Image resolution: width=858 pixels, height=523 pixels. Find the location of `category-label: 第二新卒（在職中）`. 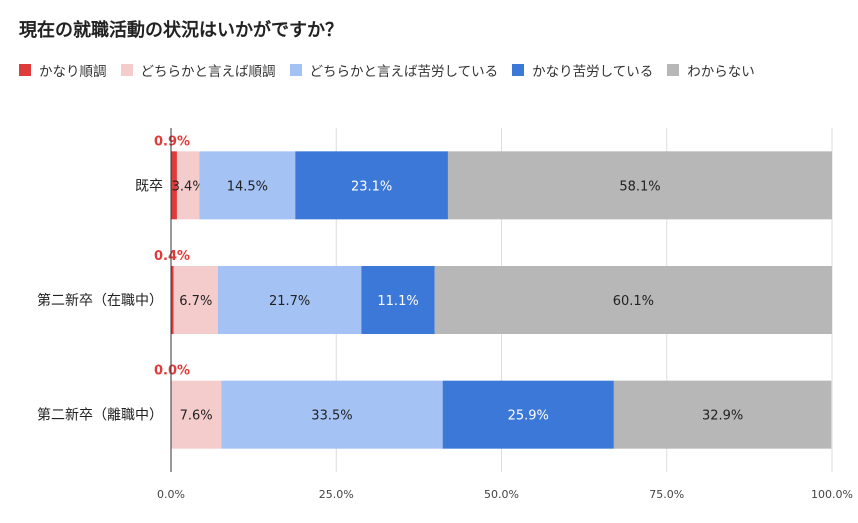

category-label: 第二新卒（在職中） is located at coordinates (100, 300).